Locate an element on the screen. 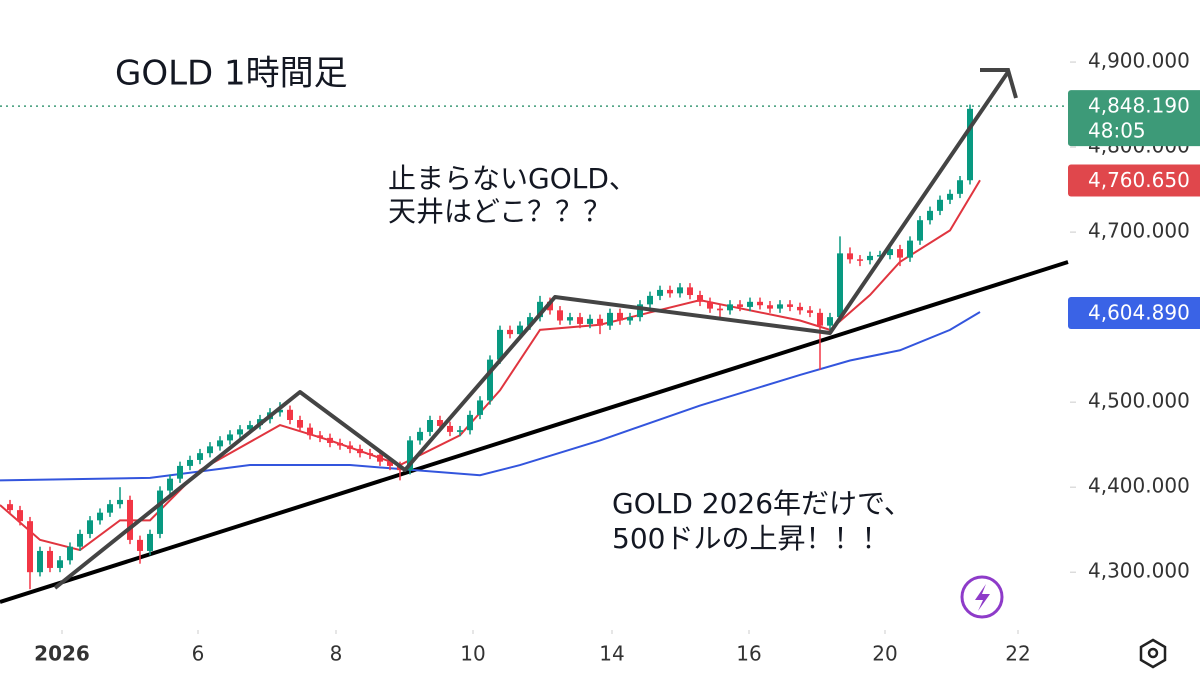 The image size is (1200, 675). annotation: 天井はどこ？？？ is located at coordinates (499, 211).